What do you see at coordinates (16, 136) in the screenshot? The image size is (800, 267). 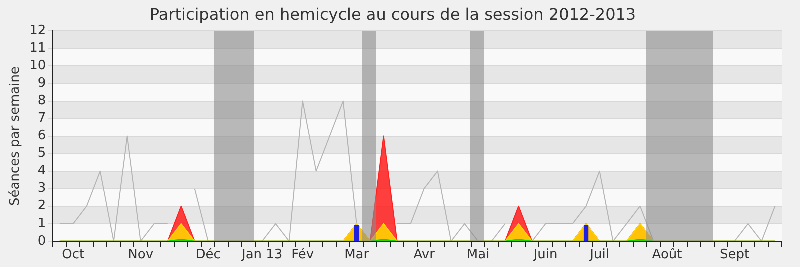 I see `y-axis-title: Séances par semaine` at bounding box center [16, 136].